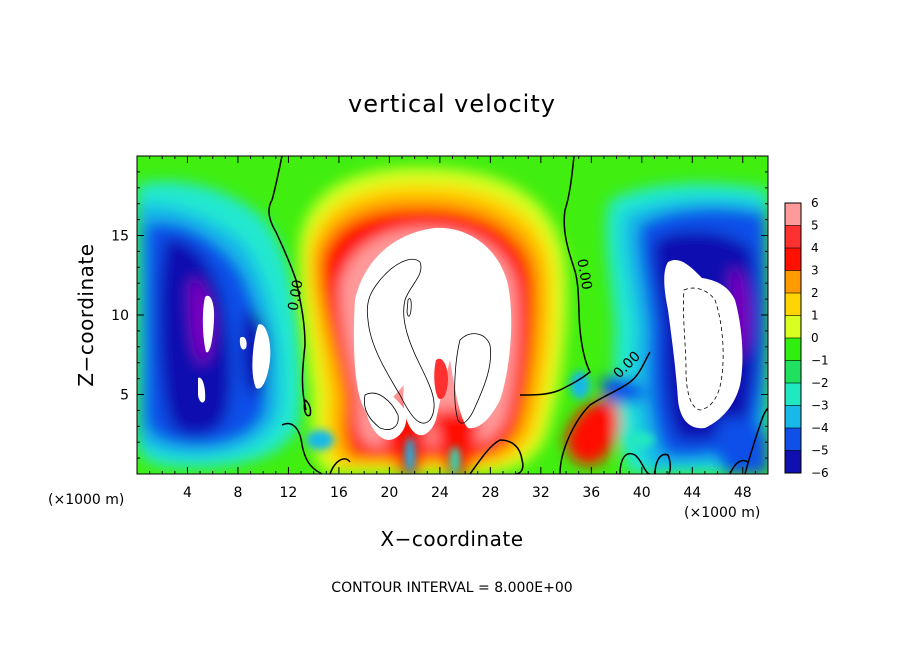  Describe the element at coordinates (307, 407) in the screenshot. I see `contour-small-left` at that location.